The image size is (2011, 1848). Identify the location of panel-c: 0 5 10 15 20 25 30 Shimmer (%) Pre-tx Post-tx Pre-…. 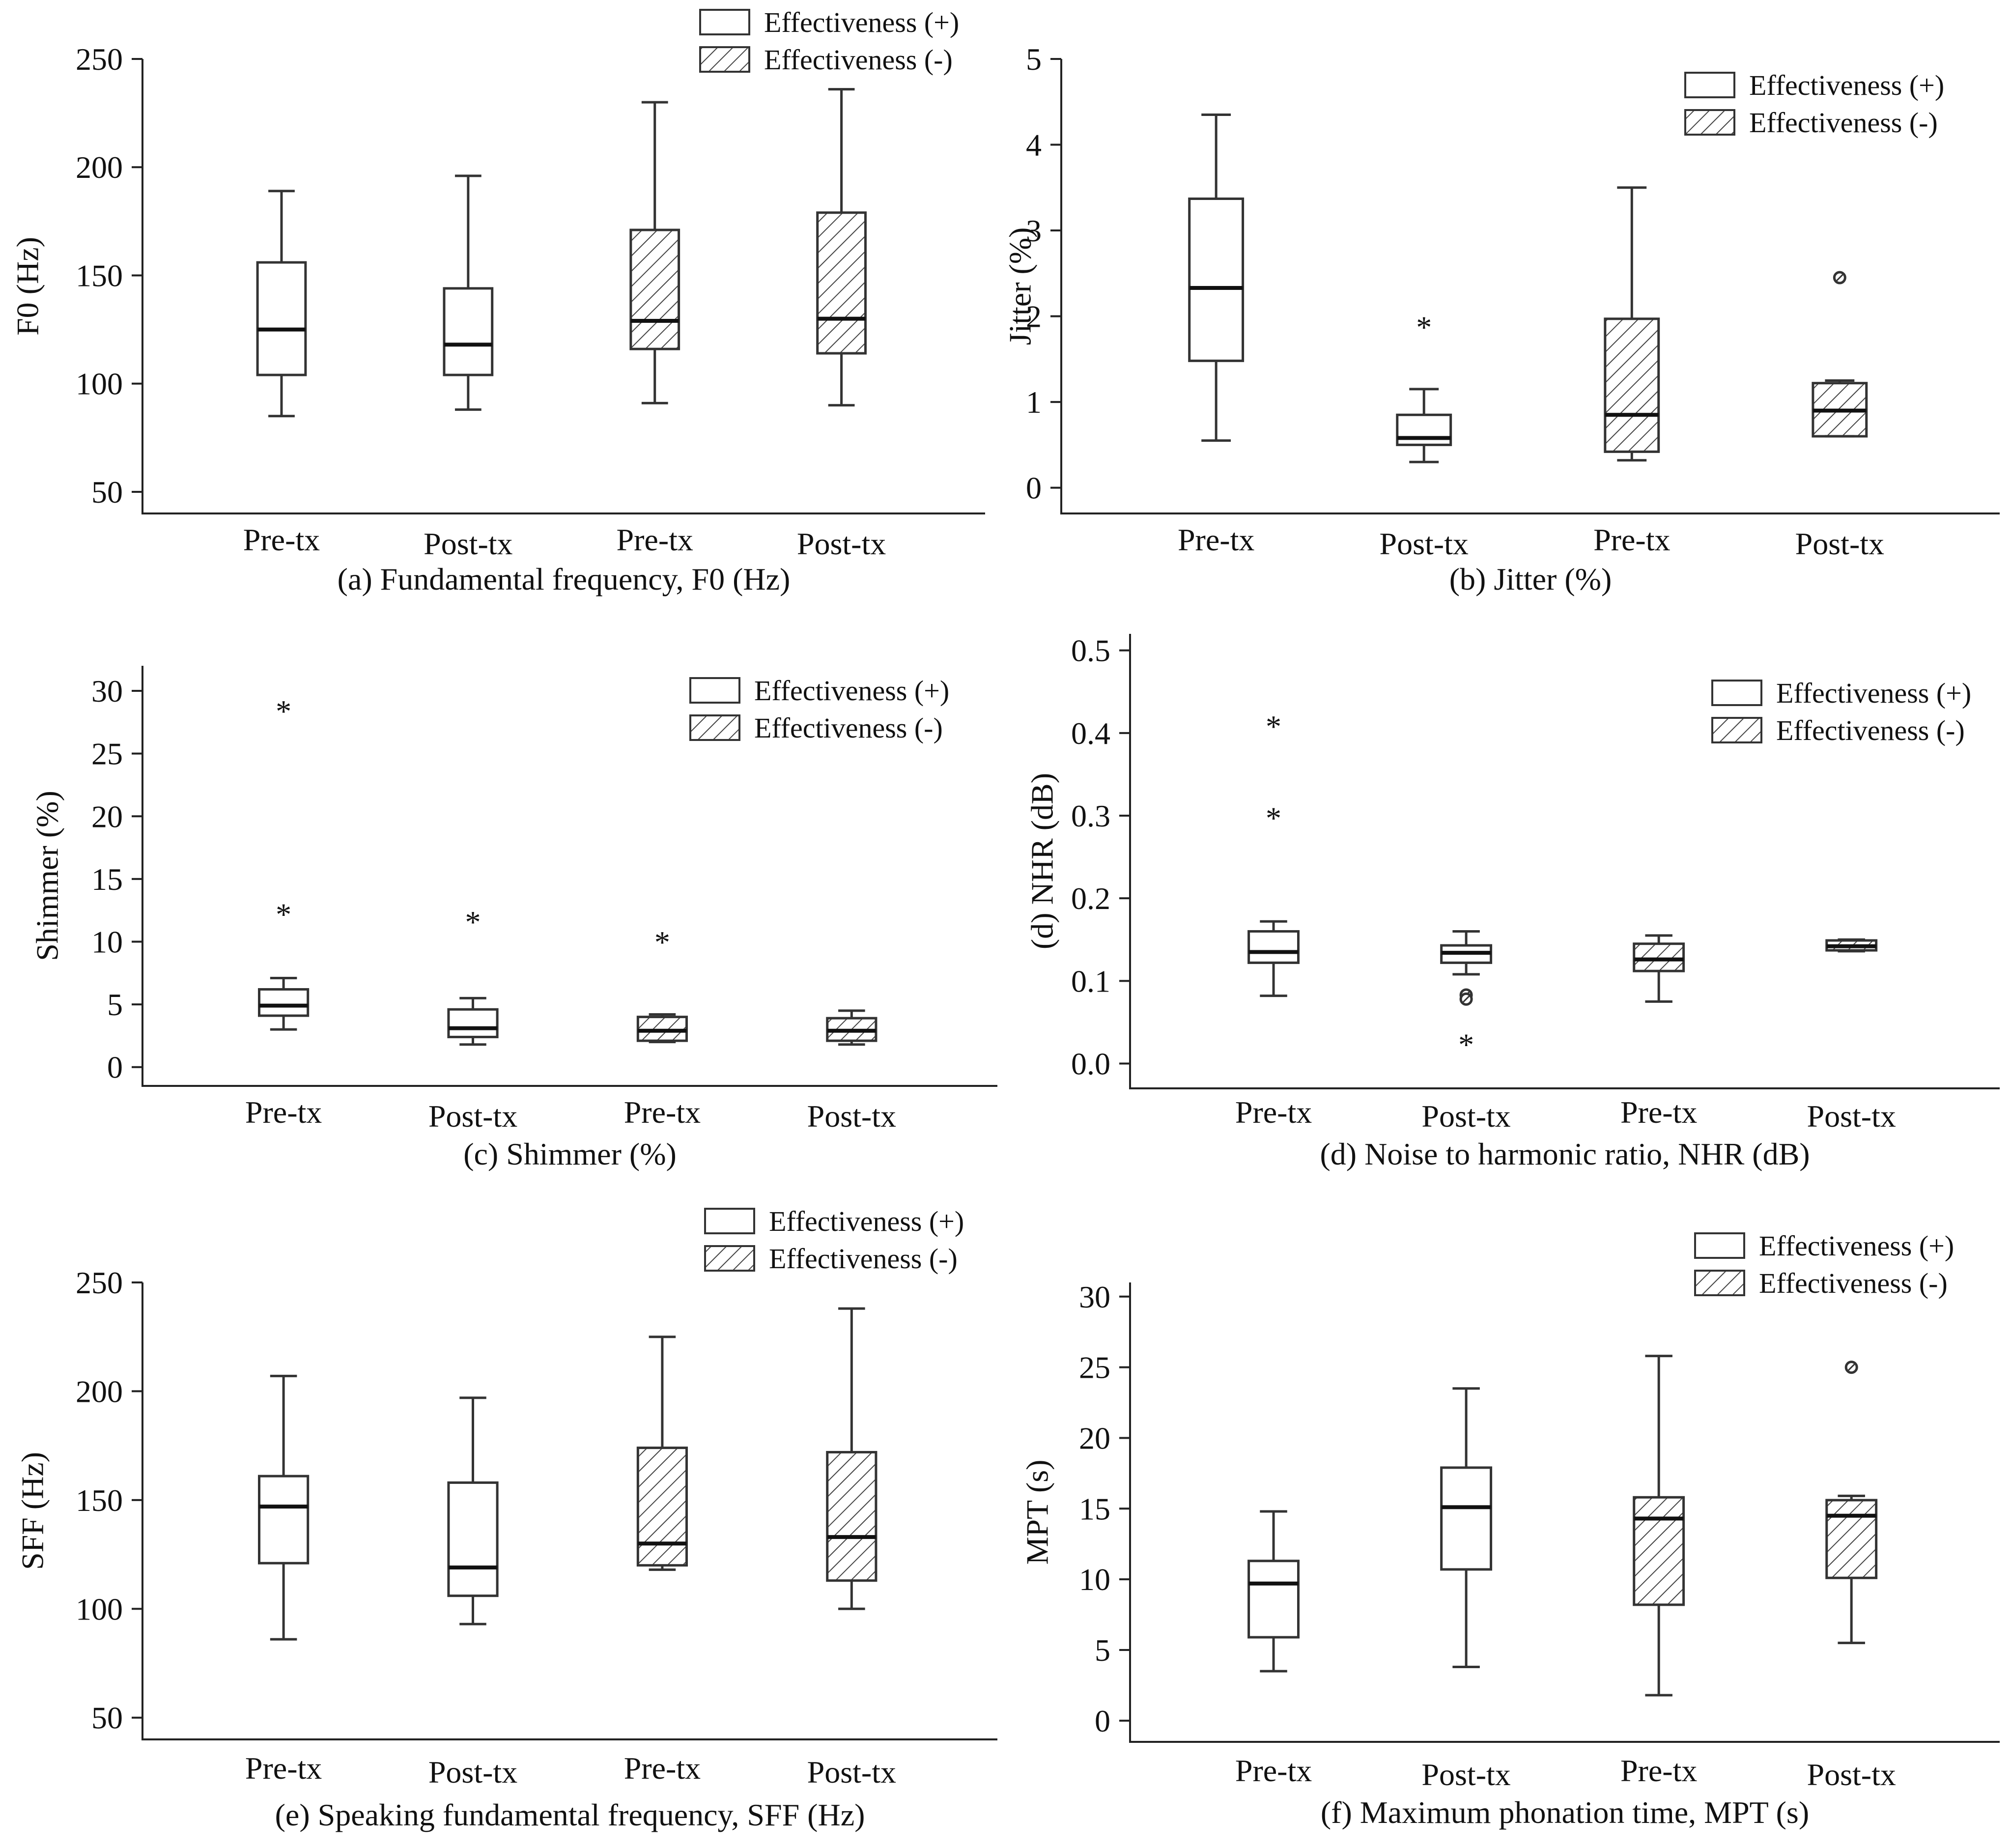
(513, 918).